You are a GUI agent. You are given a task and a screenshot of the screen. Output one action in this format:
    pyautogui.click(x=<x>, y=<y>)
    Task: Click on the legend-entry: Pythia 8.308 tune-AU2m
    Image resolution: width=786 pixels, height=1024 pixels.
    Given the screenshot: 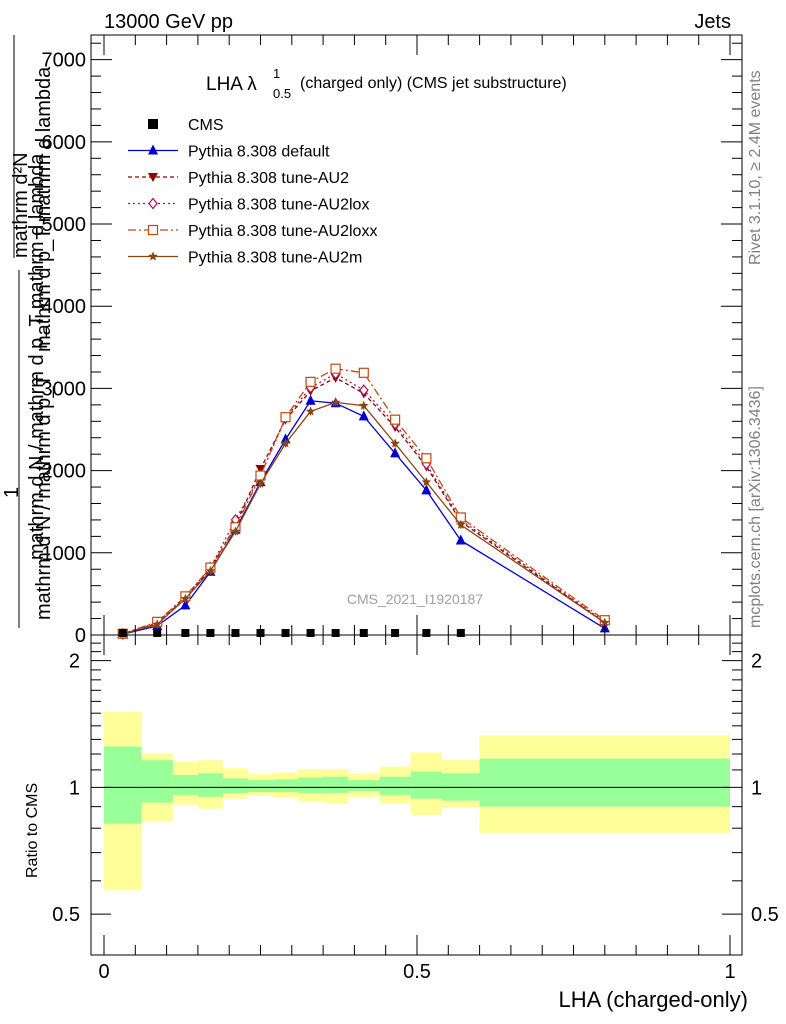 What is the action you would take?
    pyautogui.click(x=245, y=258)
    